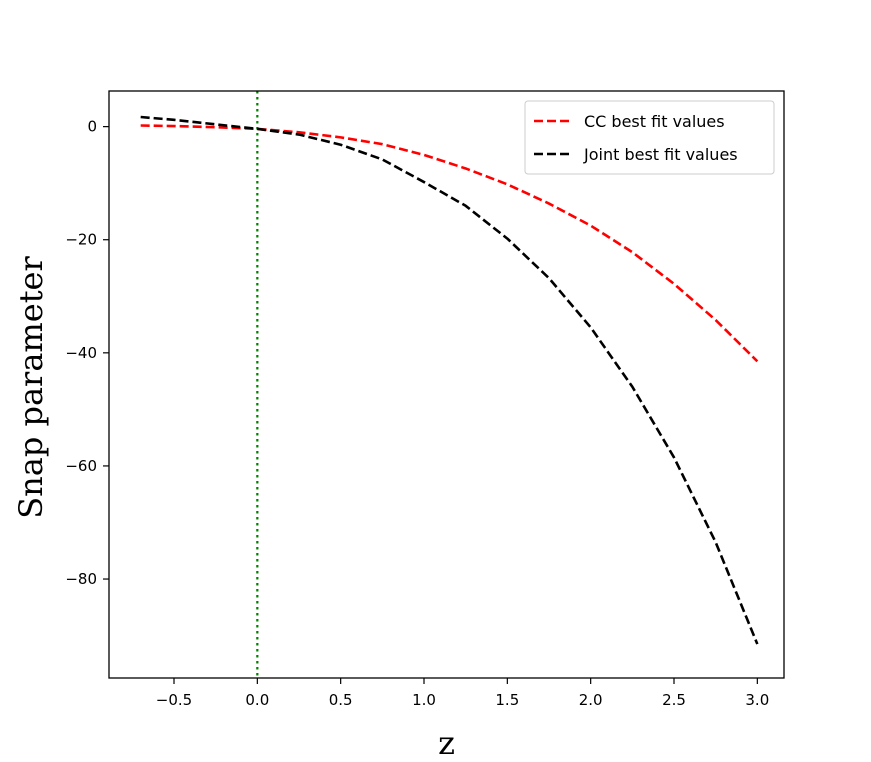  I want to click on x-tick-label: −0.5, so click(174, 700).